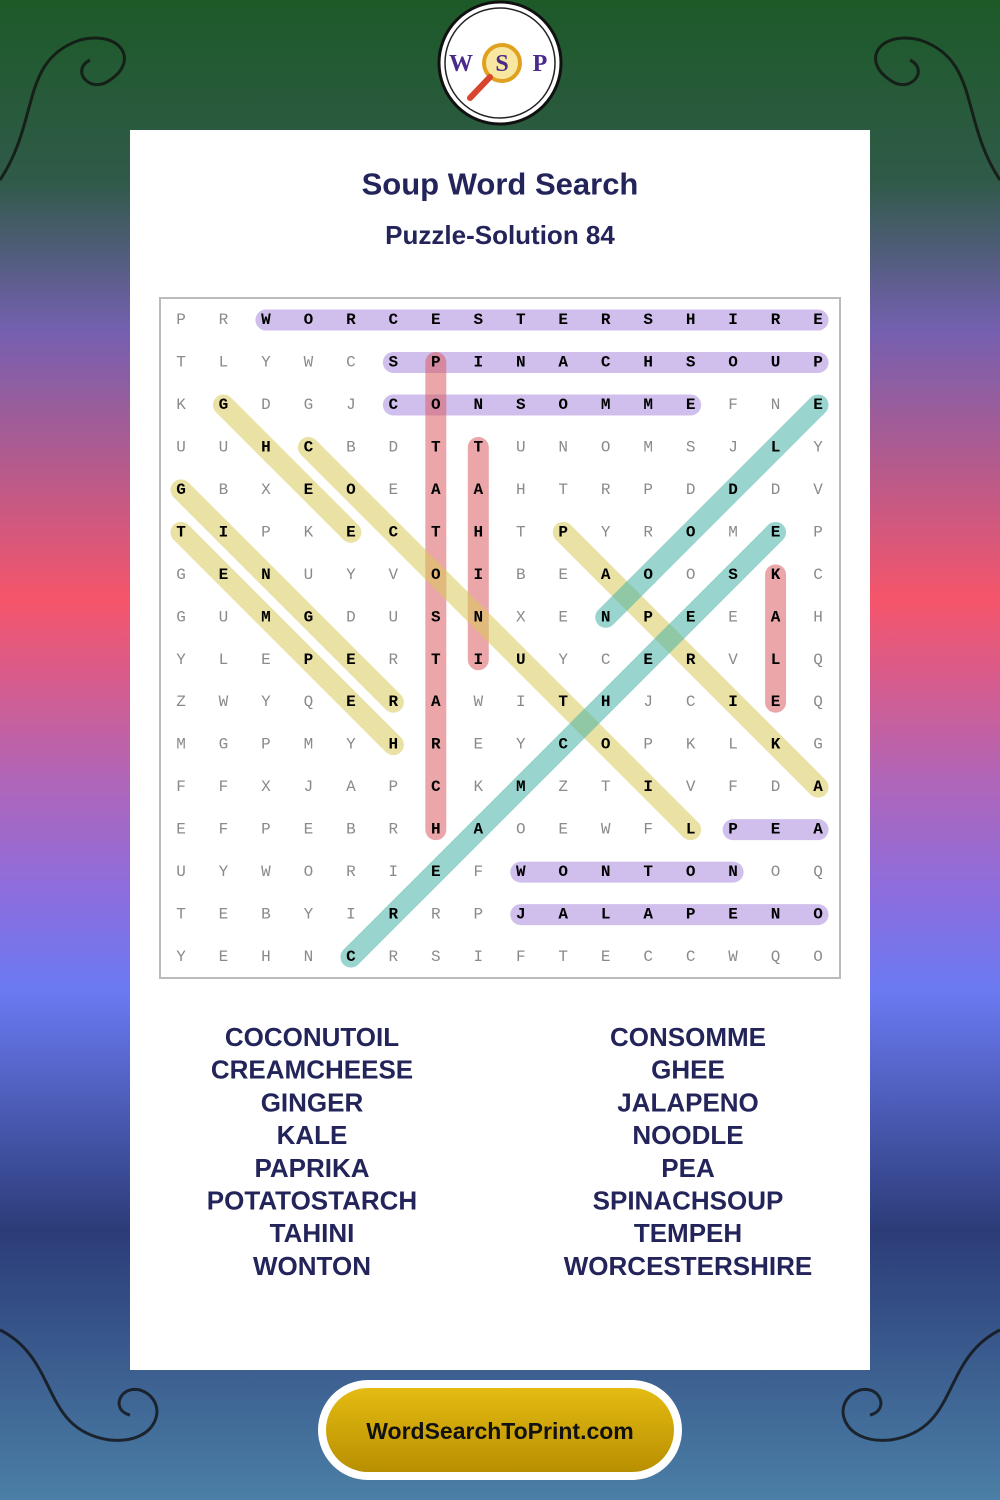 This screenshot has width=1000, height=1500. What do you see at coordinates (688, 1201) in the screenshot?
I see `word-list-item: SPINACHSOUP` at bounding box center [688, 1201].